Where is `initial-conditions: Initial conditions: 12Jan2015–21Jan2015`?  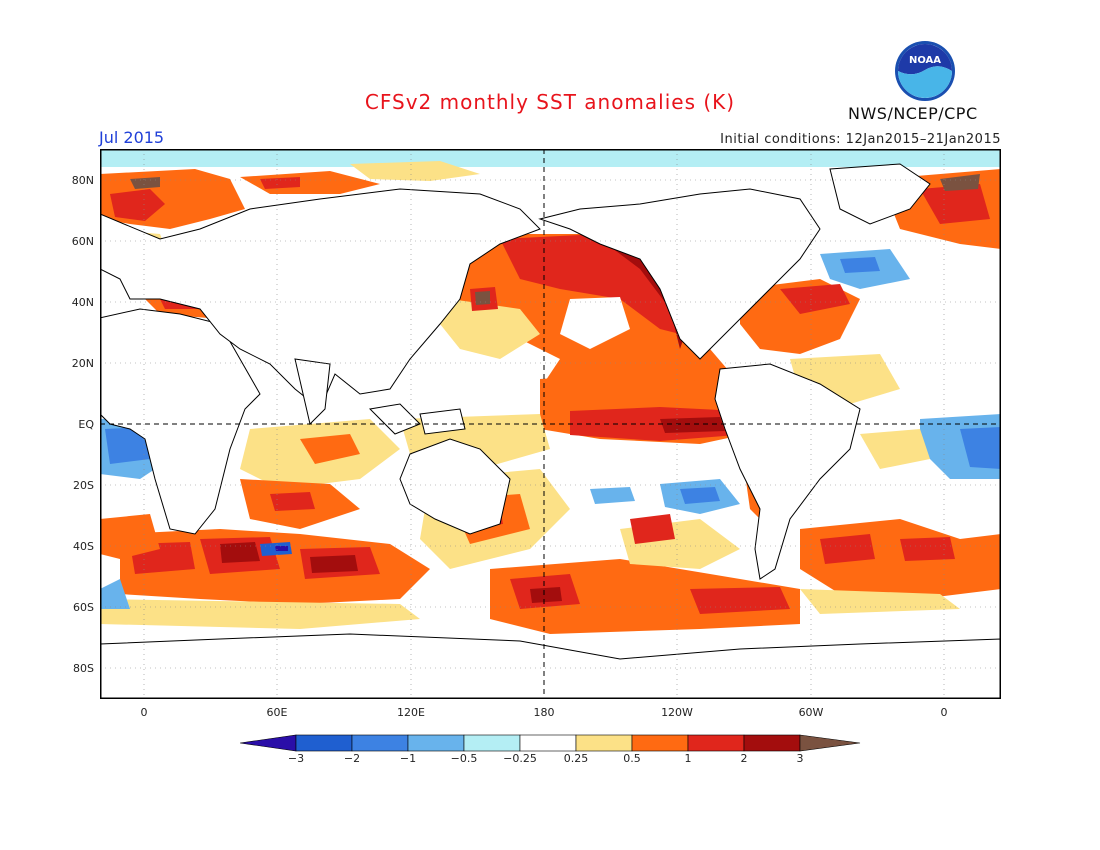 initial-conditions: Initial conditions: 12Jan2015–21Jan2015 is located at coordinates (860, 139).